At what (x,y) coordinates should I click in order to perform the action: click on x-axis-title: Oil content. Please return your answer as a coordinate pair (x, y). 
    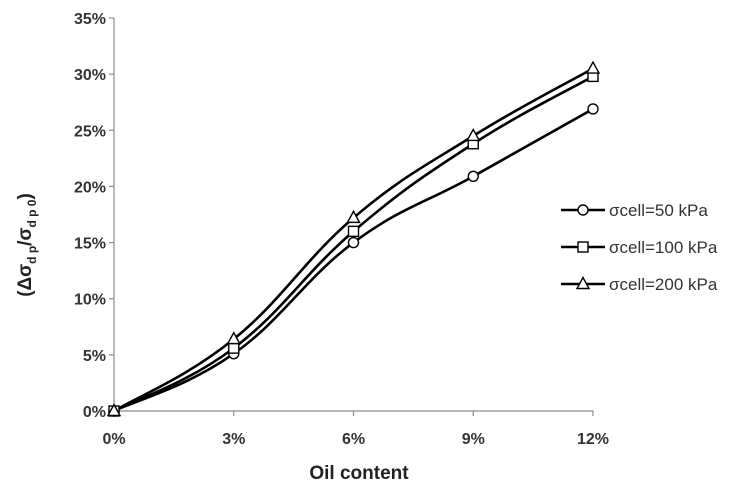
    Looking at the image, I should click on (359, 473).